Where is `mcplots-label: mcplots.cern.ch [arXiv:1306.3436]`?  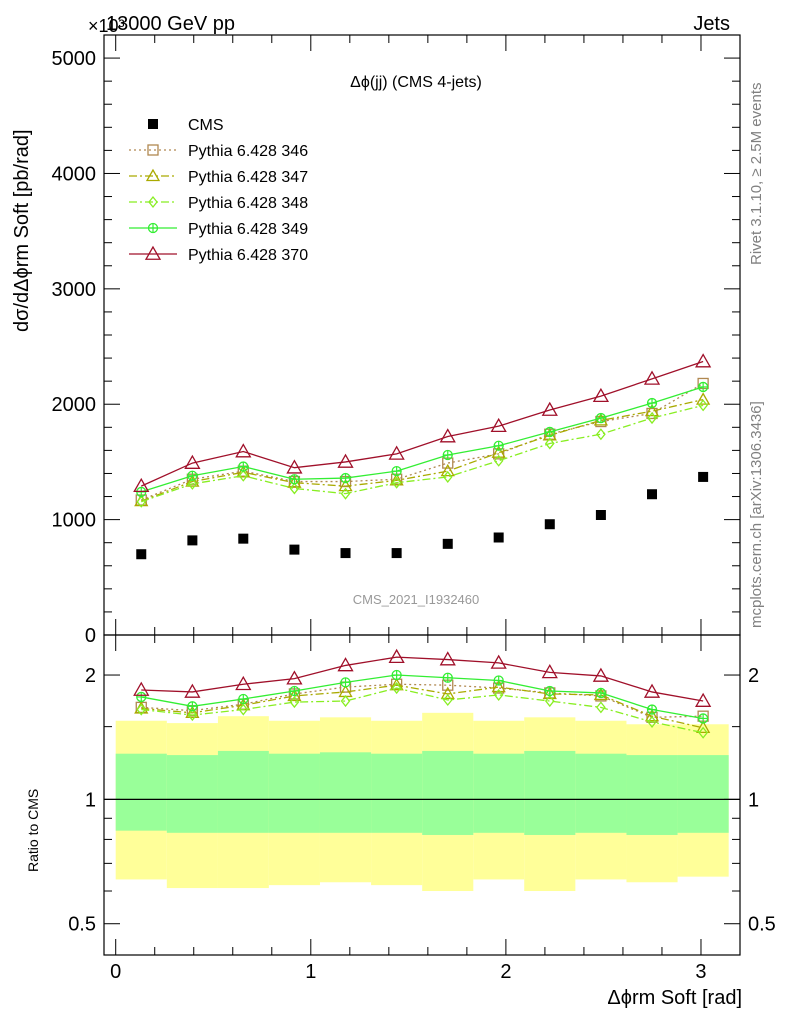
mcplots-label: mcplots.cern.ch [arXiv:1306.3436] is located at coordinates (756, 514).